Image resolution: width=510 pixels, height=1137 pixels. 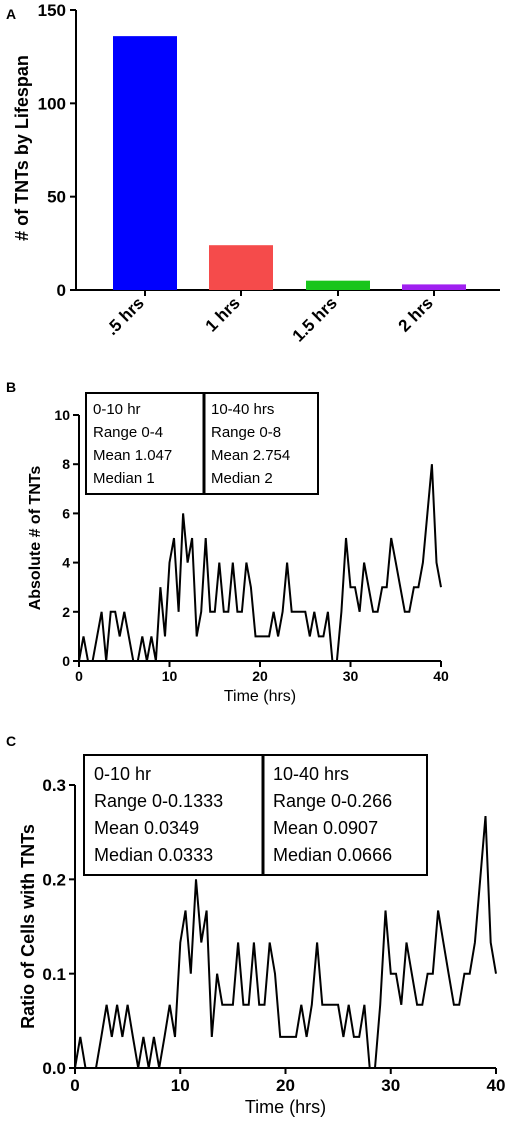 I want to click on y-tick-label: 150, so click(x=52, y=10).